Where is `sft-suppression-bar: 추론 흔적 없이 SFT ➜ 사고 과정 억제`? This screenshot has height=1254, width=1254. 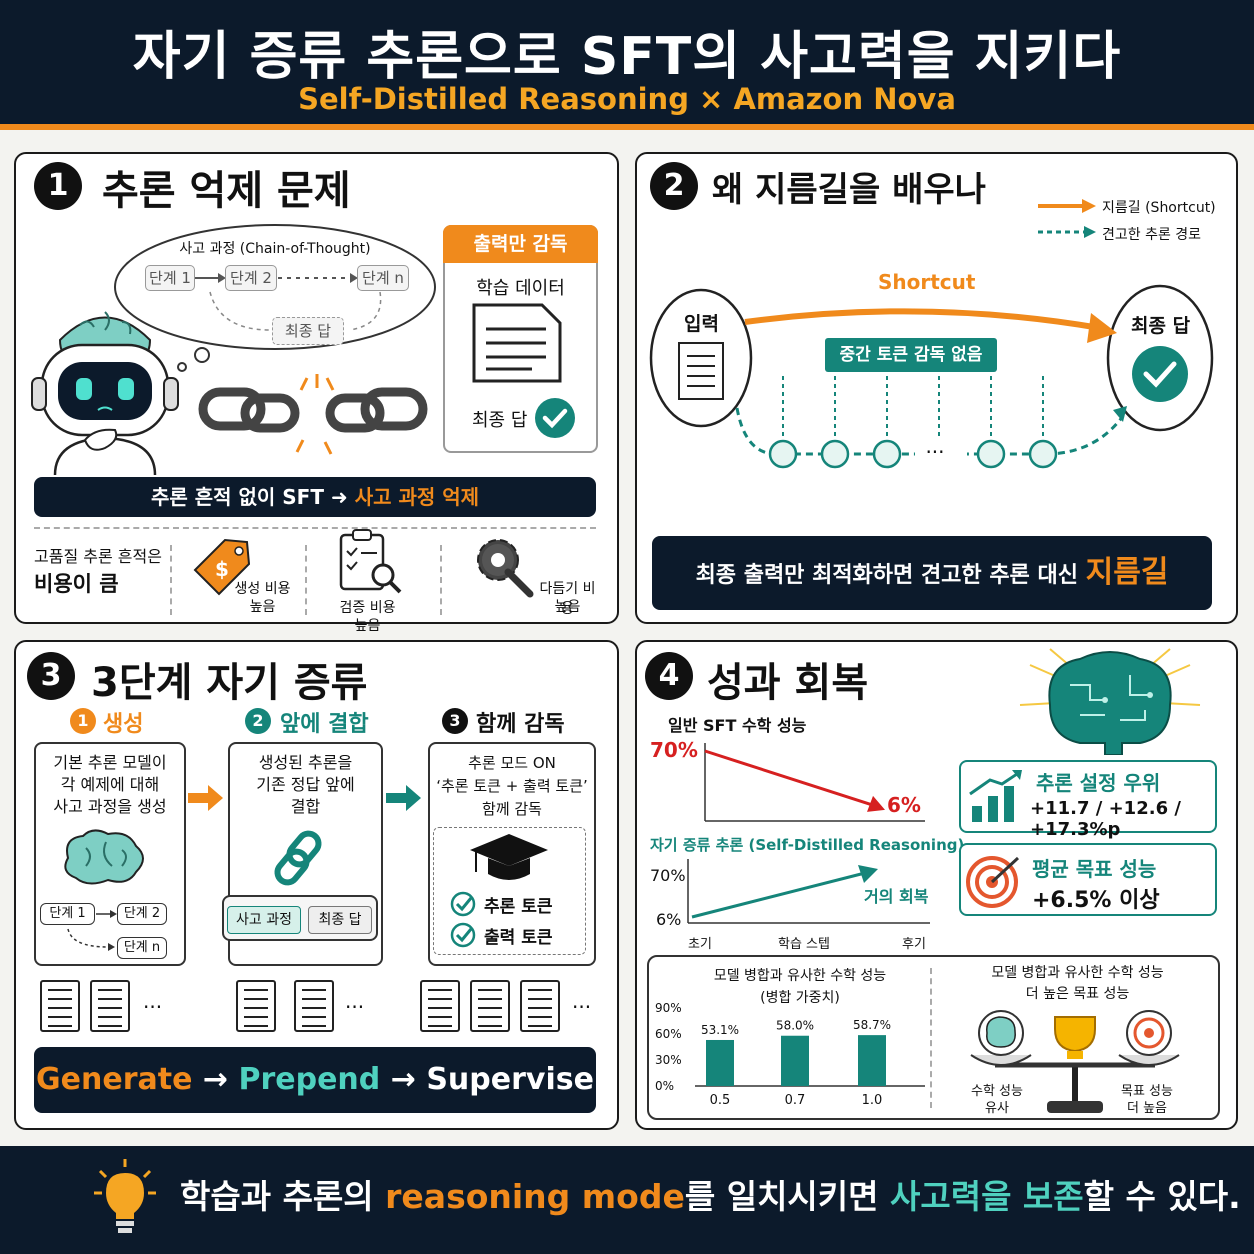
sft-suppression-bar: 추론 흔적 없이 SFT ➜ 사고 과정 억제 is located at coordinates (315, 497).